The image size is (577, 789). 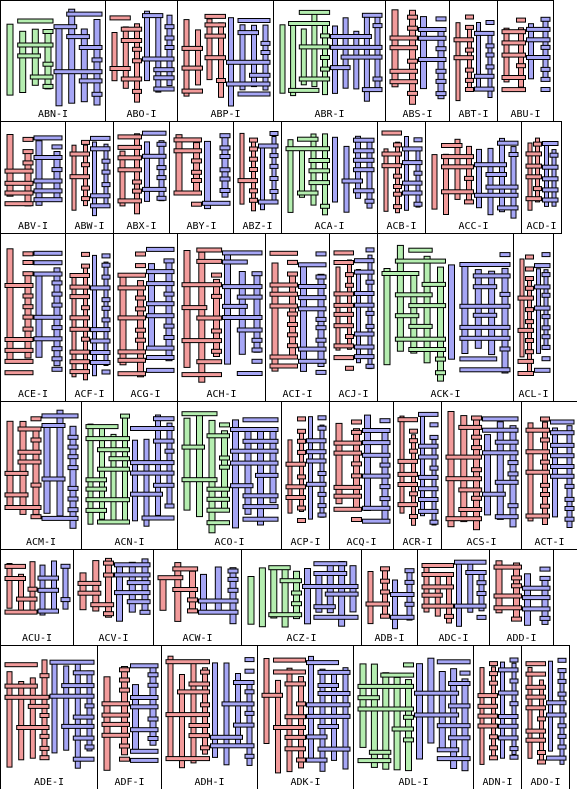 What do you see at coordinates (481, 542) in the screenshot?
I see `structure-label: ACS-I` at bounding box center [481, 542].